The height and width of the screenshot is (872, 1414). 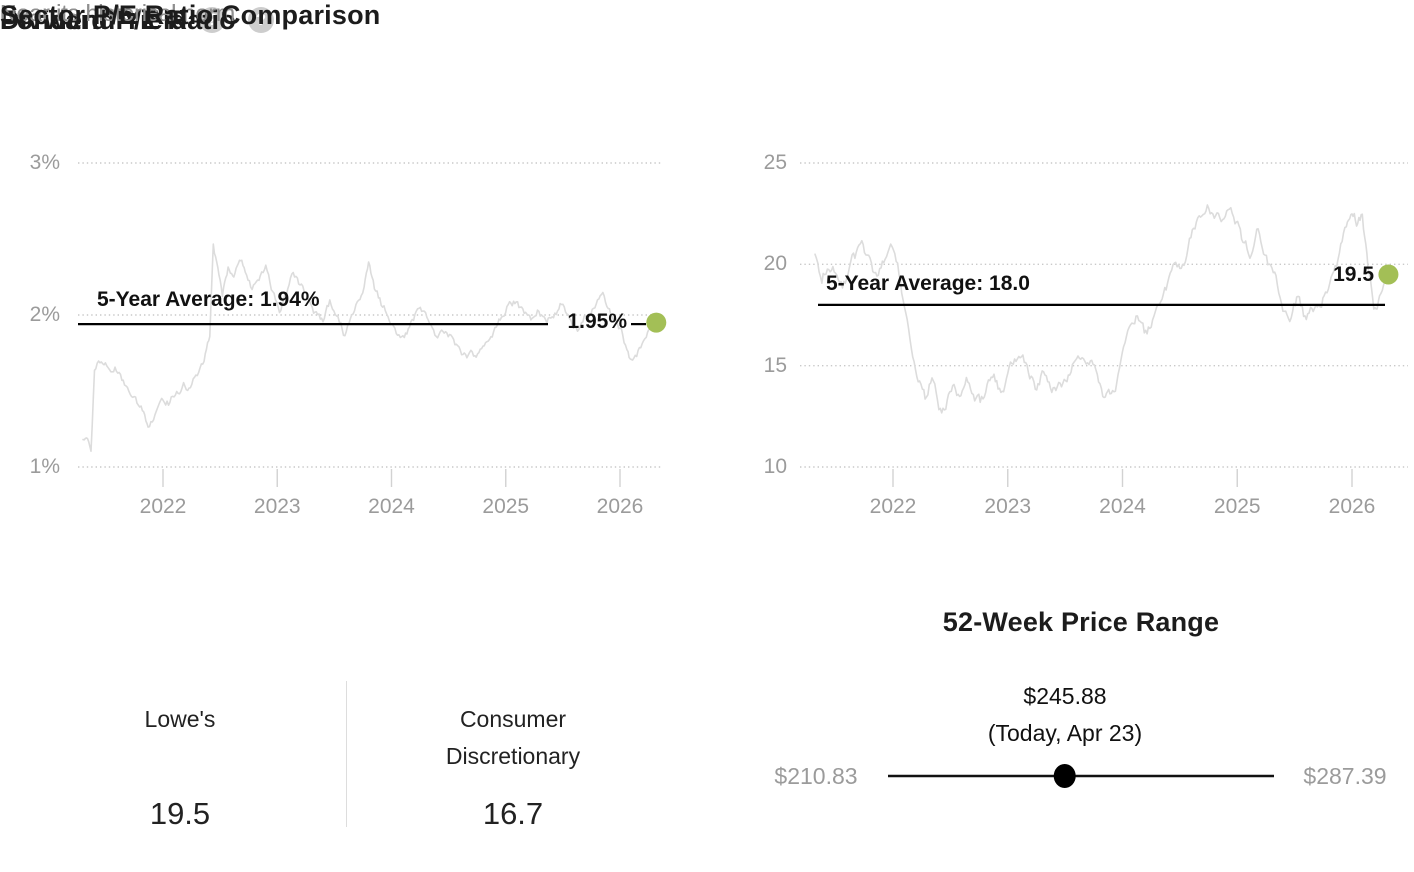 I want to click on current-price: $245.88, so click(x=1065, y=696).